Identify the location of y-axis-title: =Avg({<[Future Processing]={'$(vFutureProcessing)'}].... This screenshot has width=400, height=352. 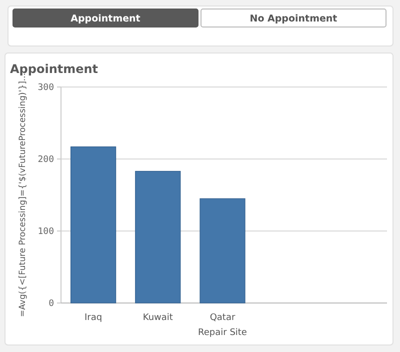
(23, 195).